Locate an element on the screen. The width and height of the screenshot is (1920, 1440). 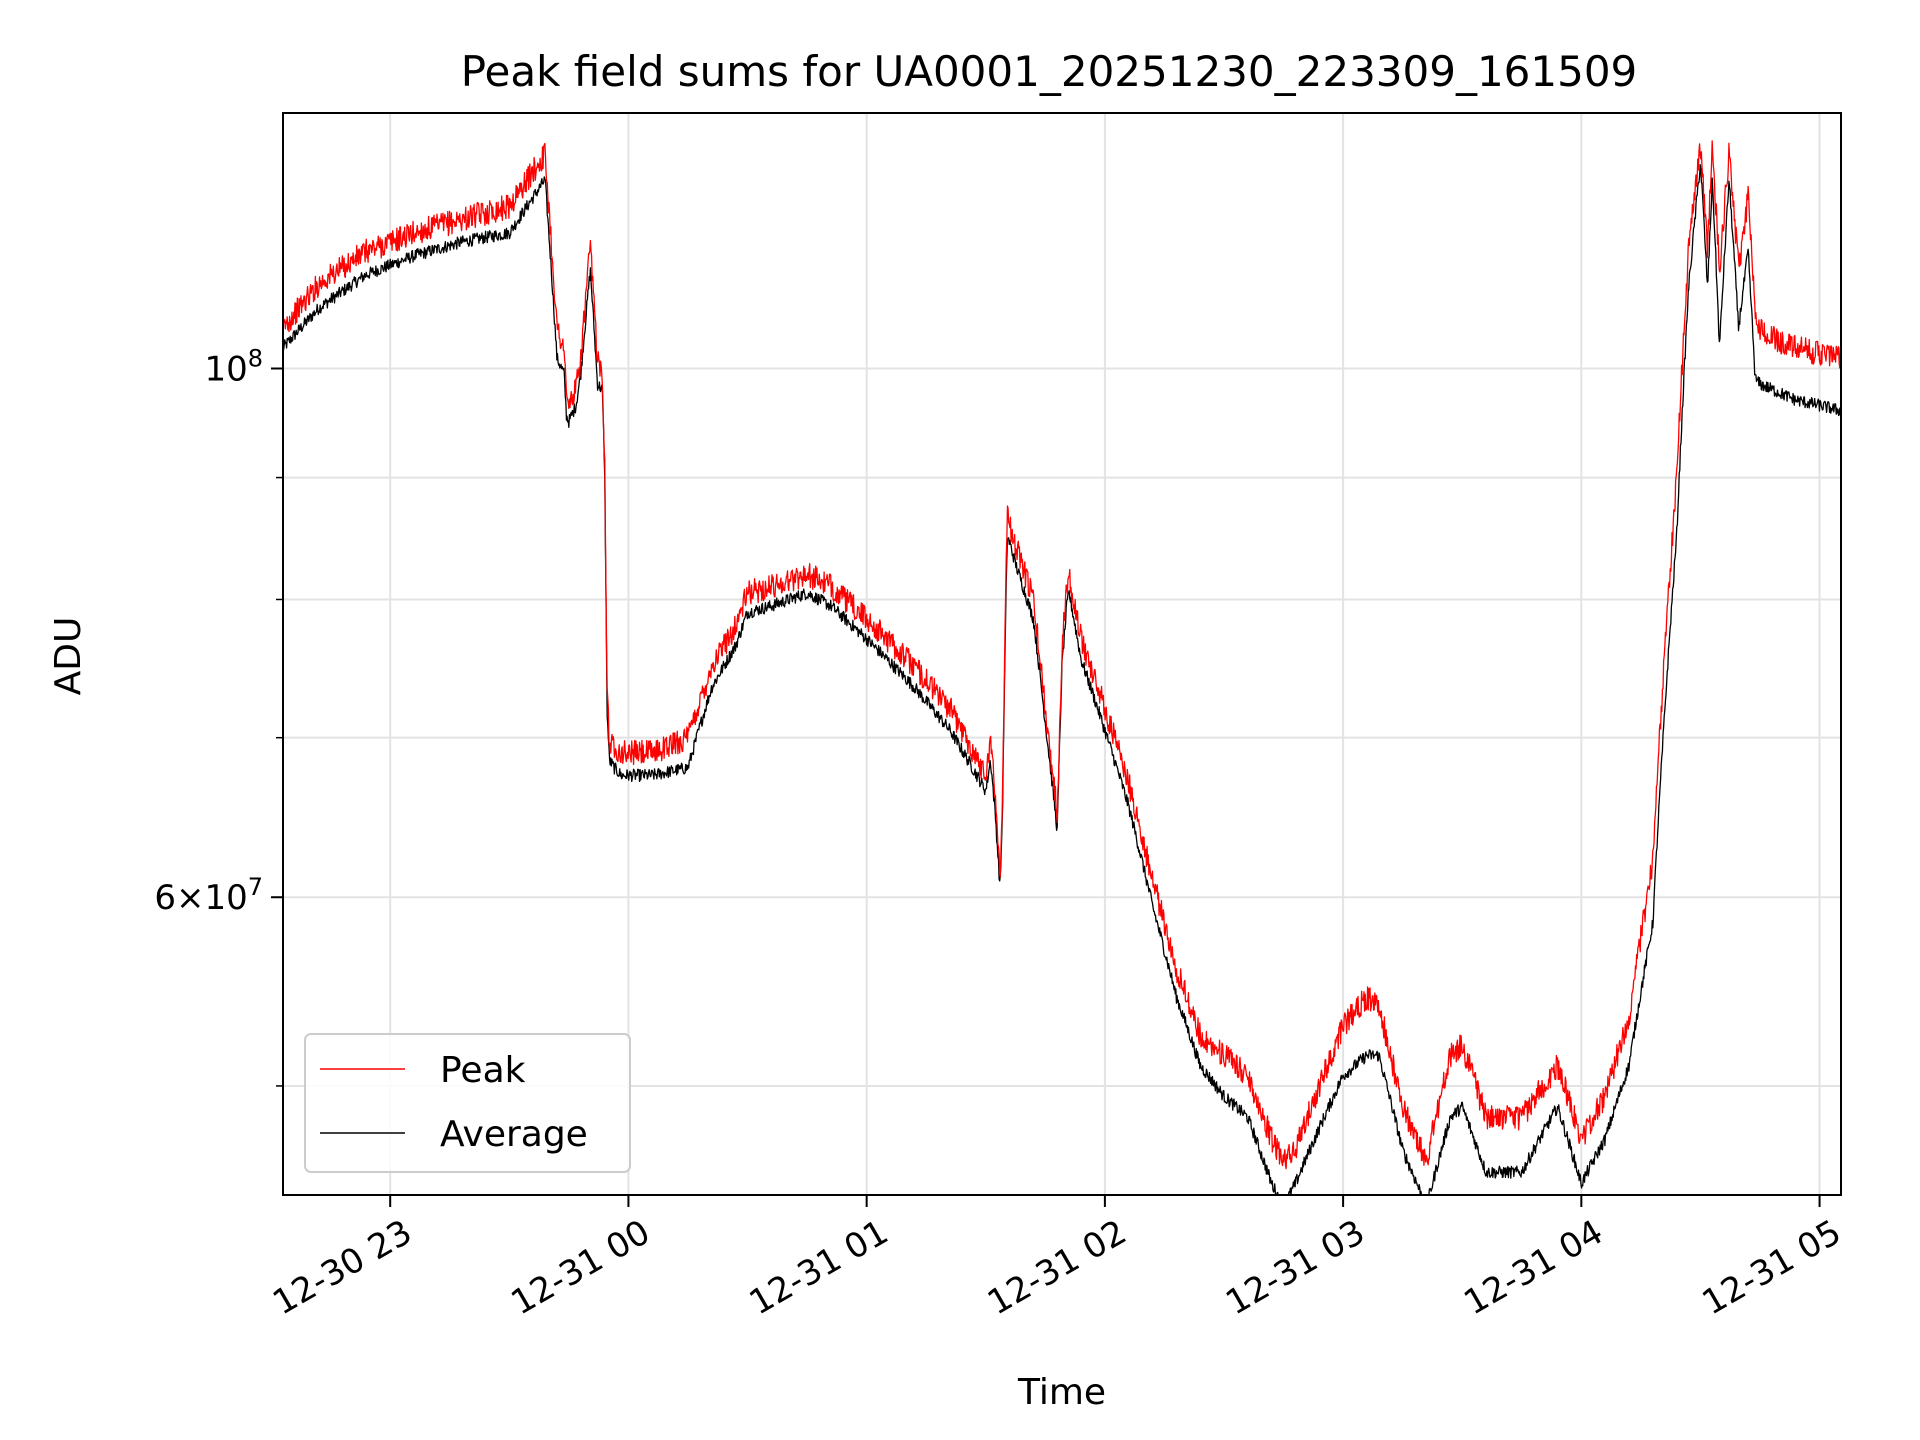
legend-label-average: Average is located at coordinates (514, 1134).